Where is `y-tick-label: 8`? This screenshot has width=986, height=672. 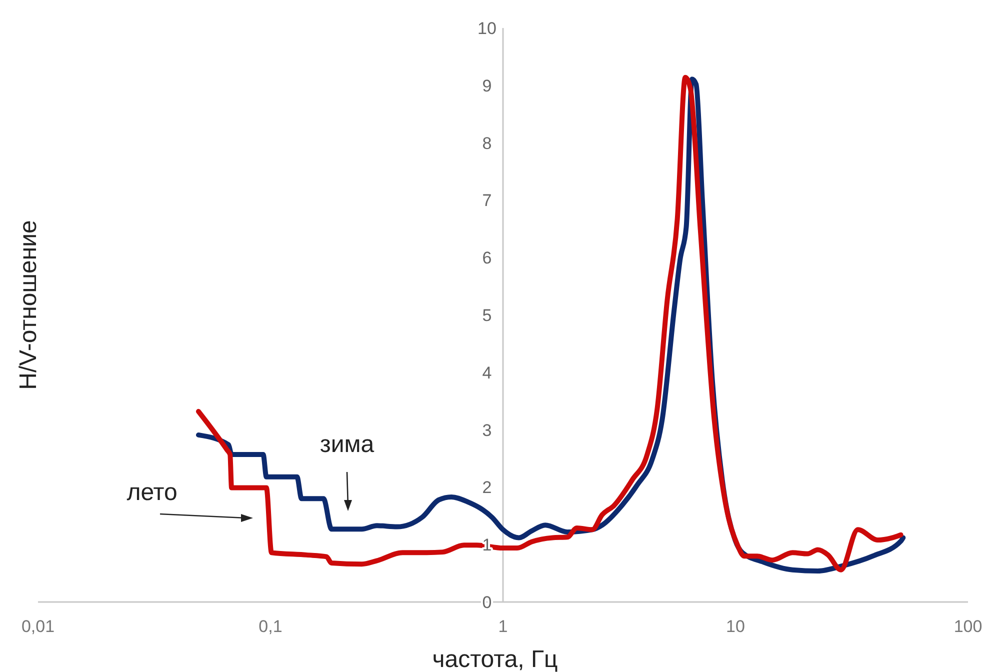 y-tick-label: 8 is located at coordinates (487, 143).